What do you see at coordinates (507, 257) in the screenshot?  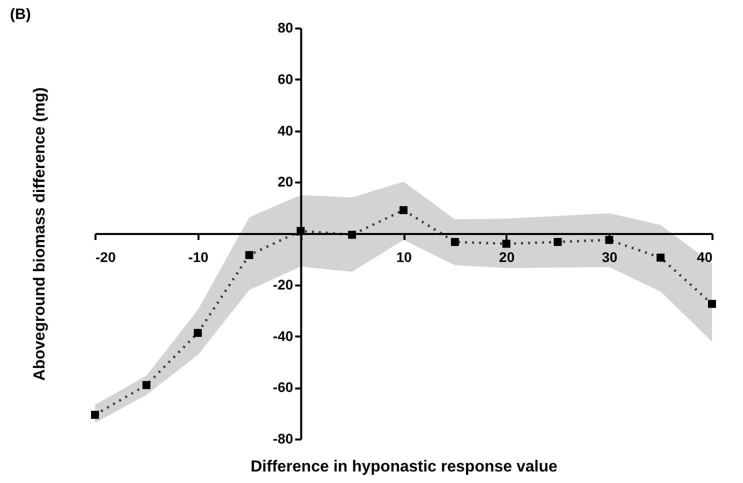 I see `x-tick-label: 20` at bounding box center [507, 257].